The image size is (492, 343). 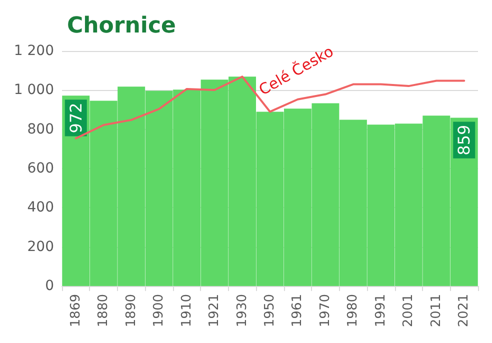 What do you see at coordinates (40, 246) in the screenshot?
I see `y-tick-label: 200` at bounding box center [40, 246].